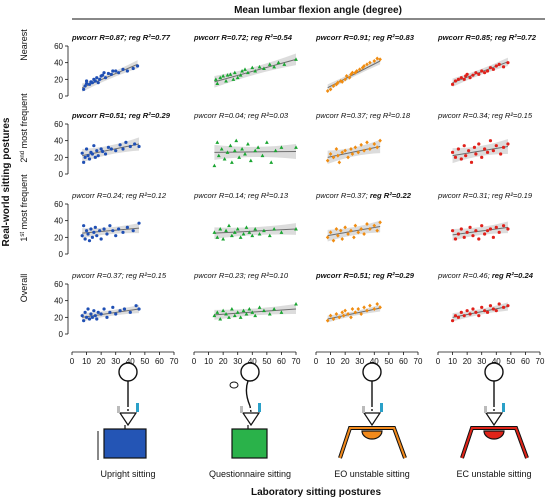 This screenshot has width=550, height=500. Describe the element at coordinates (58, 63) in the screenshot. I see `y-tick-label: 40` at that location.